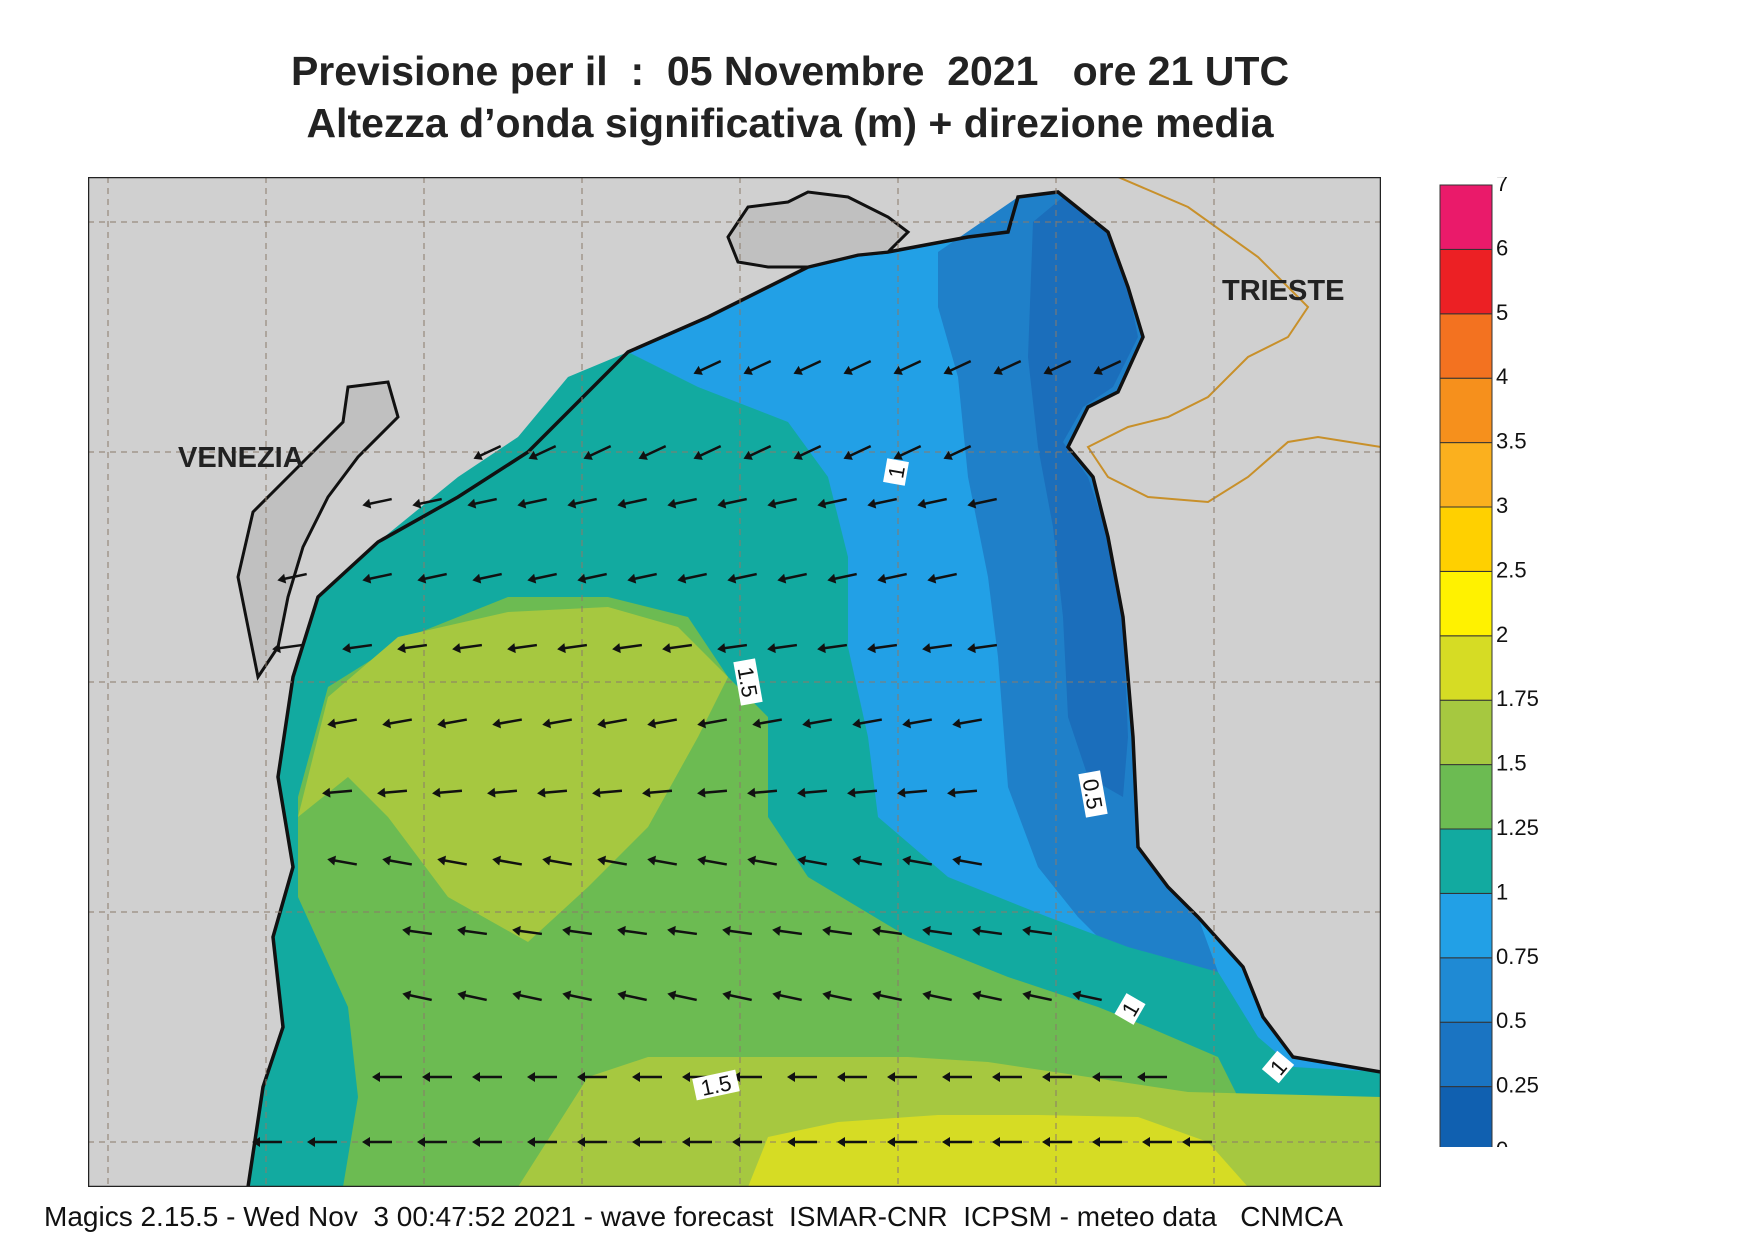 This screenshot has height=1242, width=1755. What do you see at coordinates (1511, 441) in the screenshot?
I see `legend-tick-label: 3.5` at bounding box center [1511, 441].